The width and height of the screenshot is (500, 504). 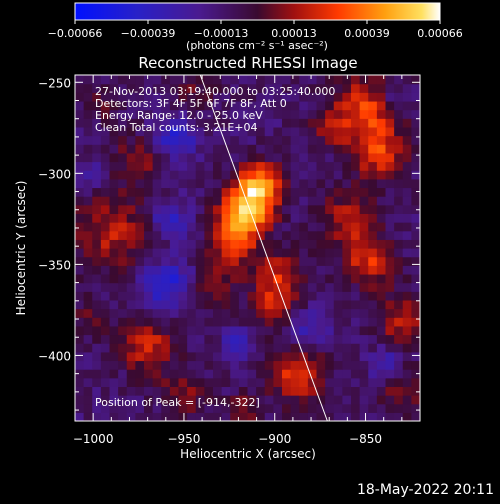 What do you see at coordinates (183, 439) in the screenshot?
I see `x-tick-label: −950` at bounding box center [183, 439].